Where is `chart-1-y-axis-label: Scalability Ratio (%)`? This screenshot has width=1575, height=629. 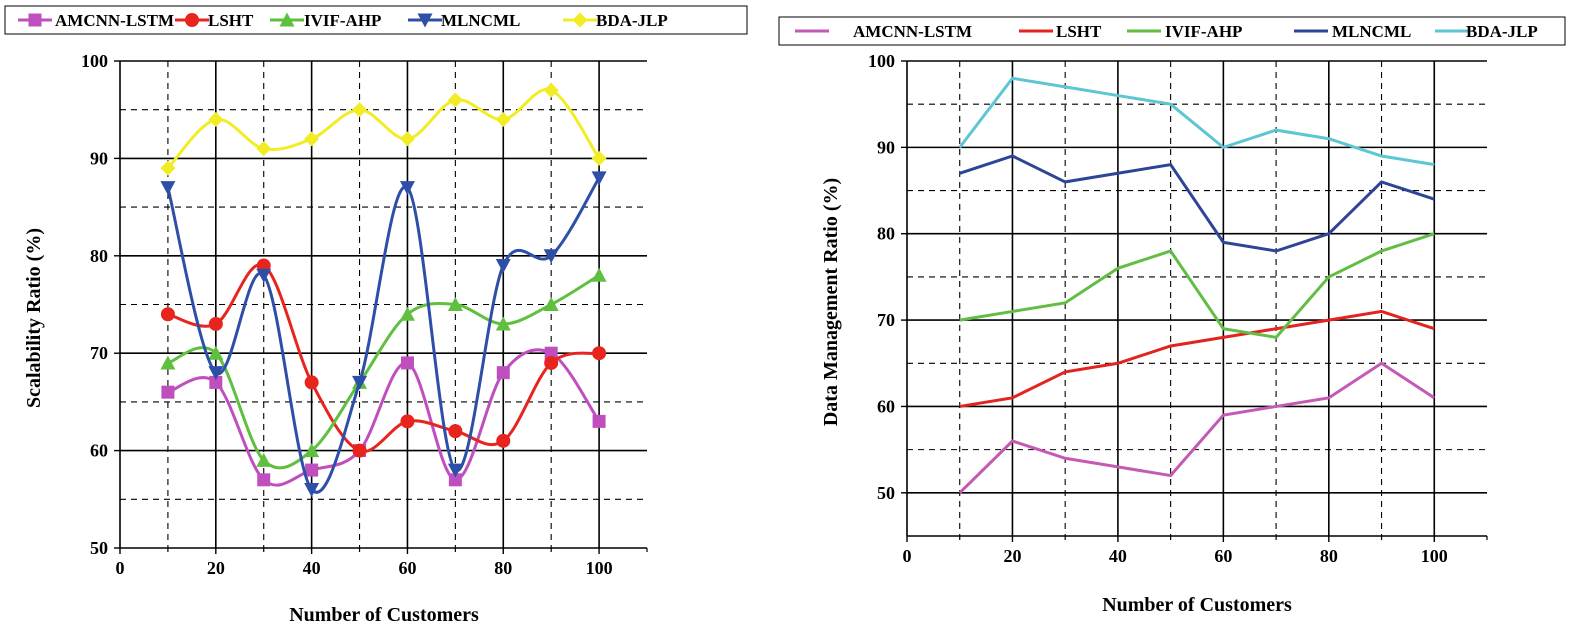 chart-1-y-axis-label: Scalability Ratio (%) is located at coordinates (34, 318).